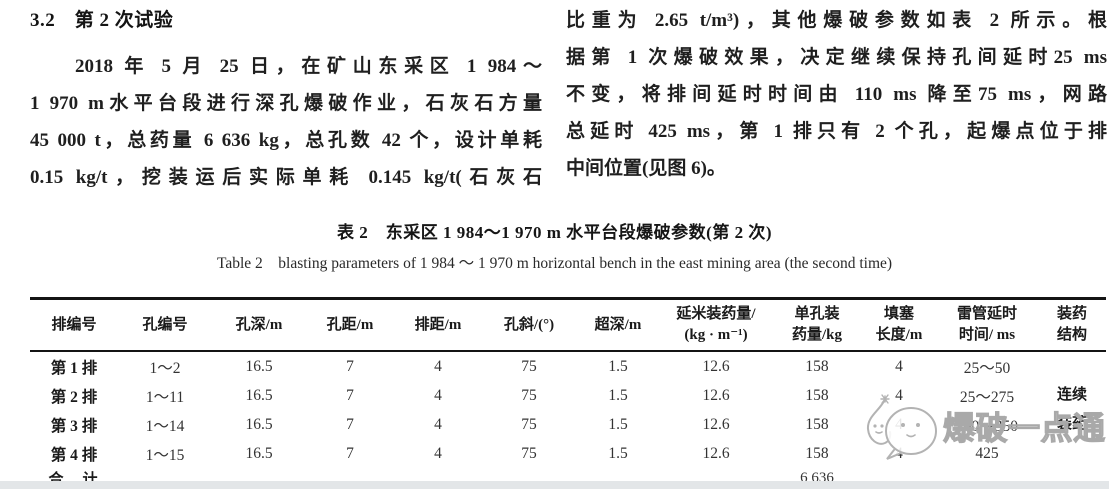 This screenshot has width=1109, height=489. I want to click on paragraph-line: 不变，将排间延时时间由 110 ms 降至75 ms，网路, so click(836, 94).